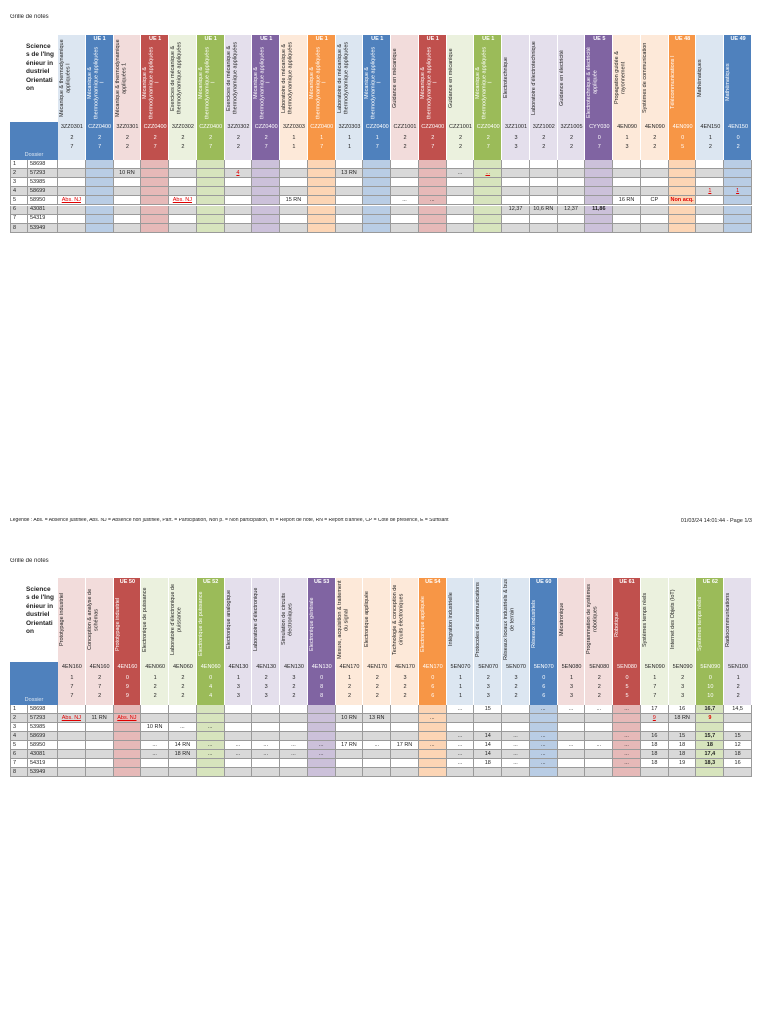 The image size is (768, 1024). Describe the element at coordinates (460, 667) in the screenshot. I see `course-code: 5EN070` at that location.